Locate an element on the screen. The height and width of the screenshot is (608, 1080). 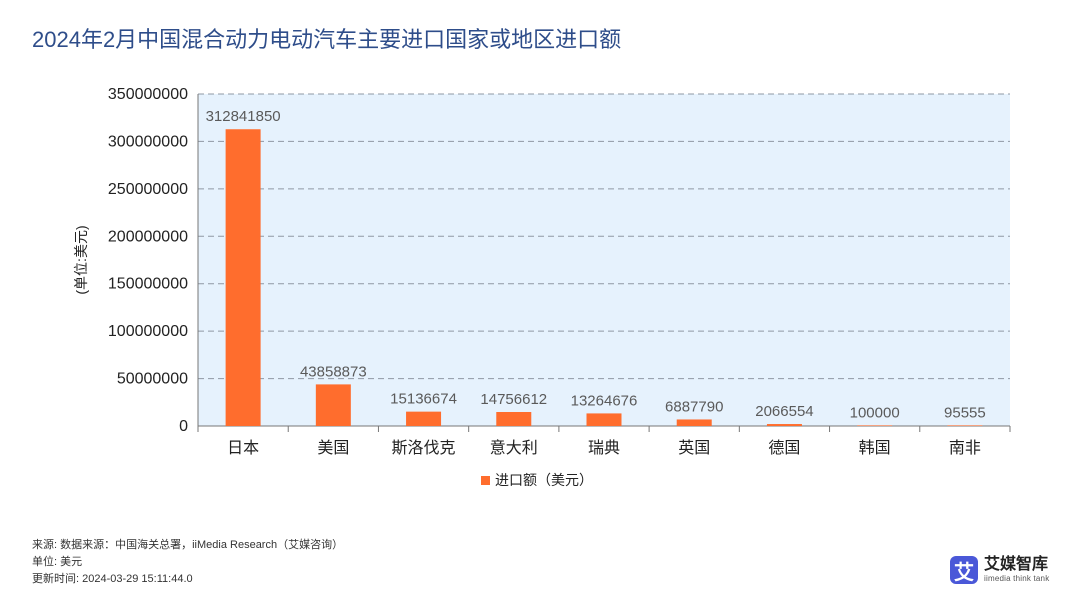
y-tick-label: 0 is located at coordinates (183, 426).